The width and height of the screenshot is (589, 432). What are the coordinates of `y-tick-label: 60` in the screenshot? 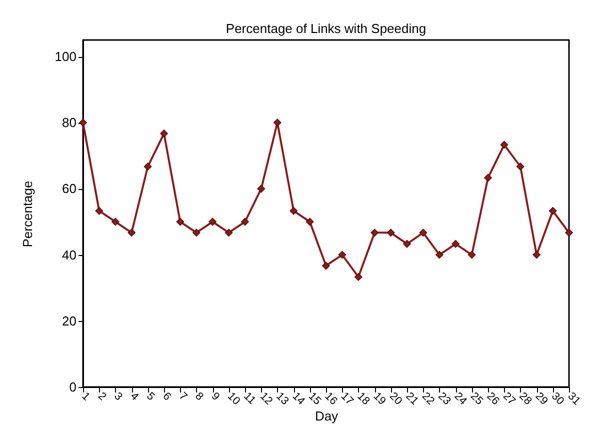 It's located at (69, 188).